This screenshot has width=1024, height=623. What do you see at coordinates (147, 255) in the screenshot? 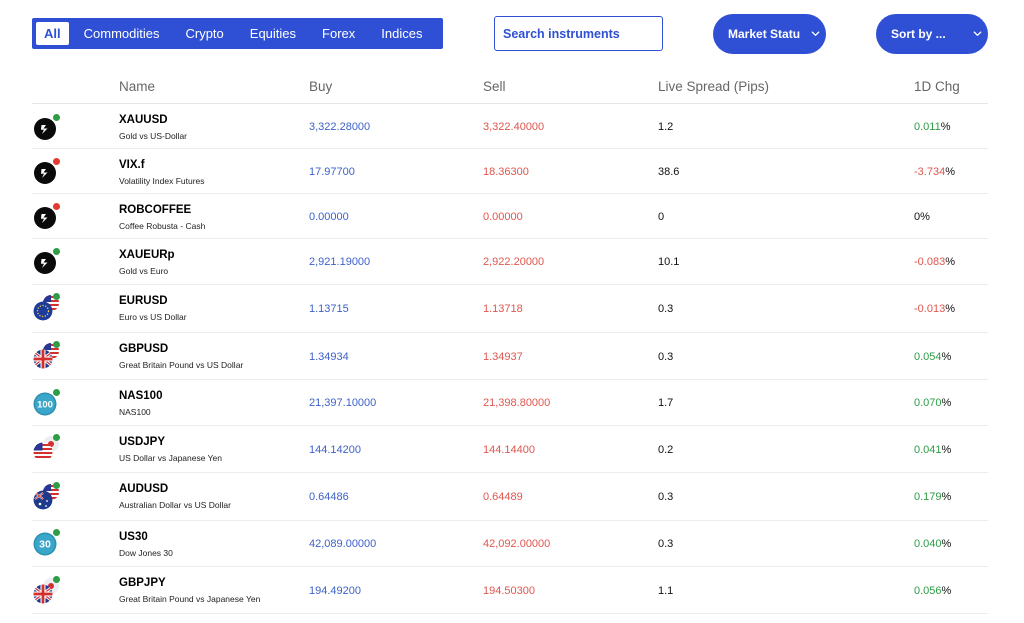
I see `instrument-symbol: XAUEURp` at bounding box center [147, 255].